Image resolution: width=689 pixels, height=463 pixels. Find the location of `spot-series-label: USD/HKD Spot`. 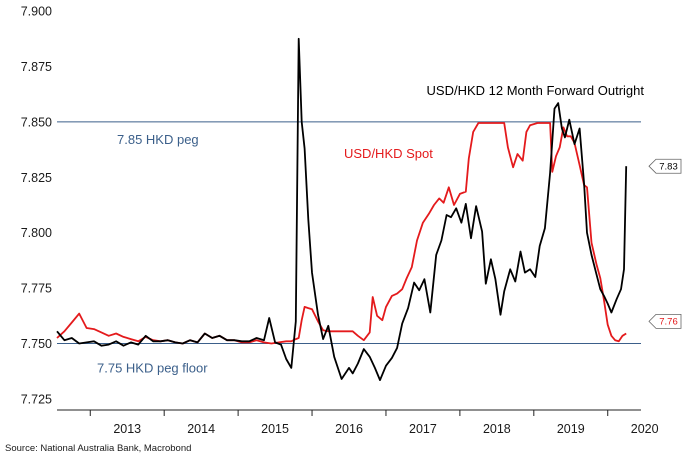

spot-series-label: USD/HKD Spot is located at coordinates (388, 153).